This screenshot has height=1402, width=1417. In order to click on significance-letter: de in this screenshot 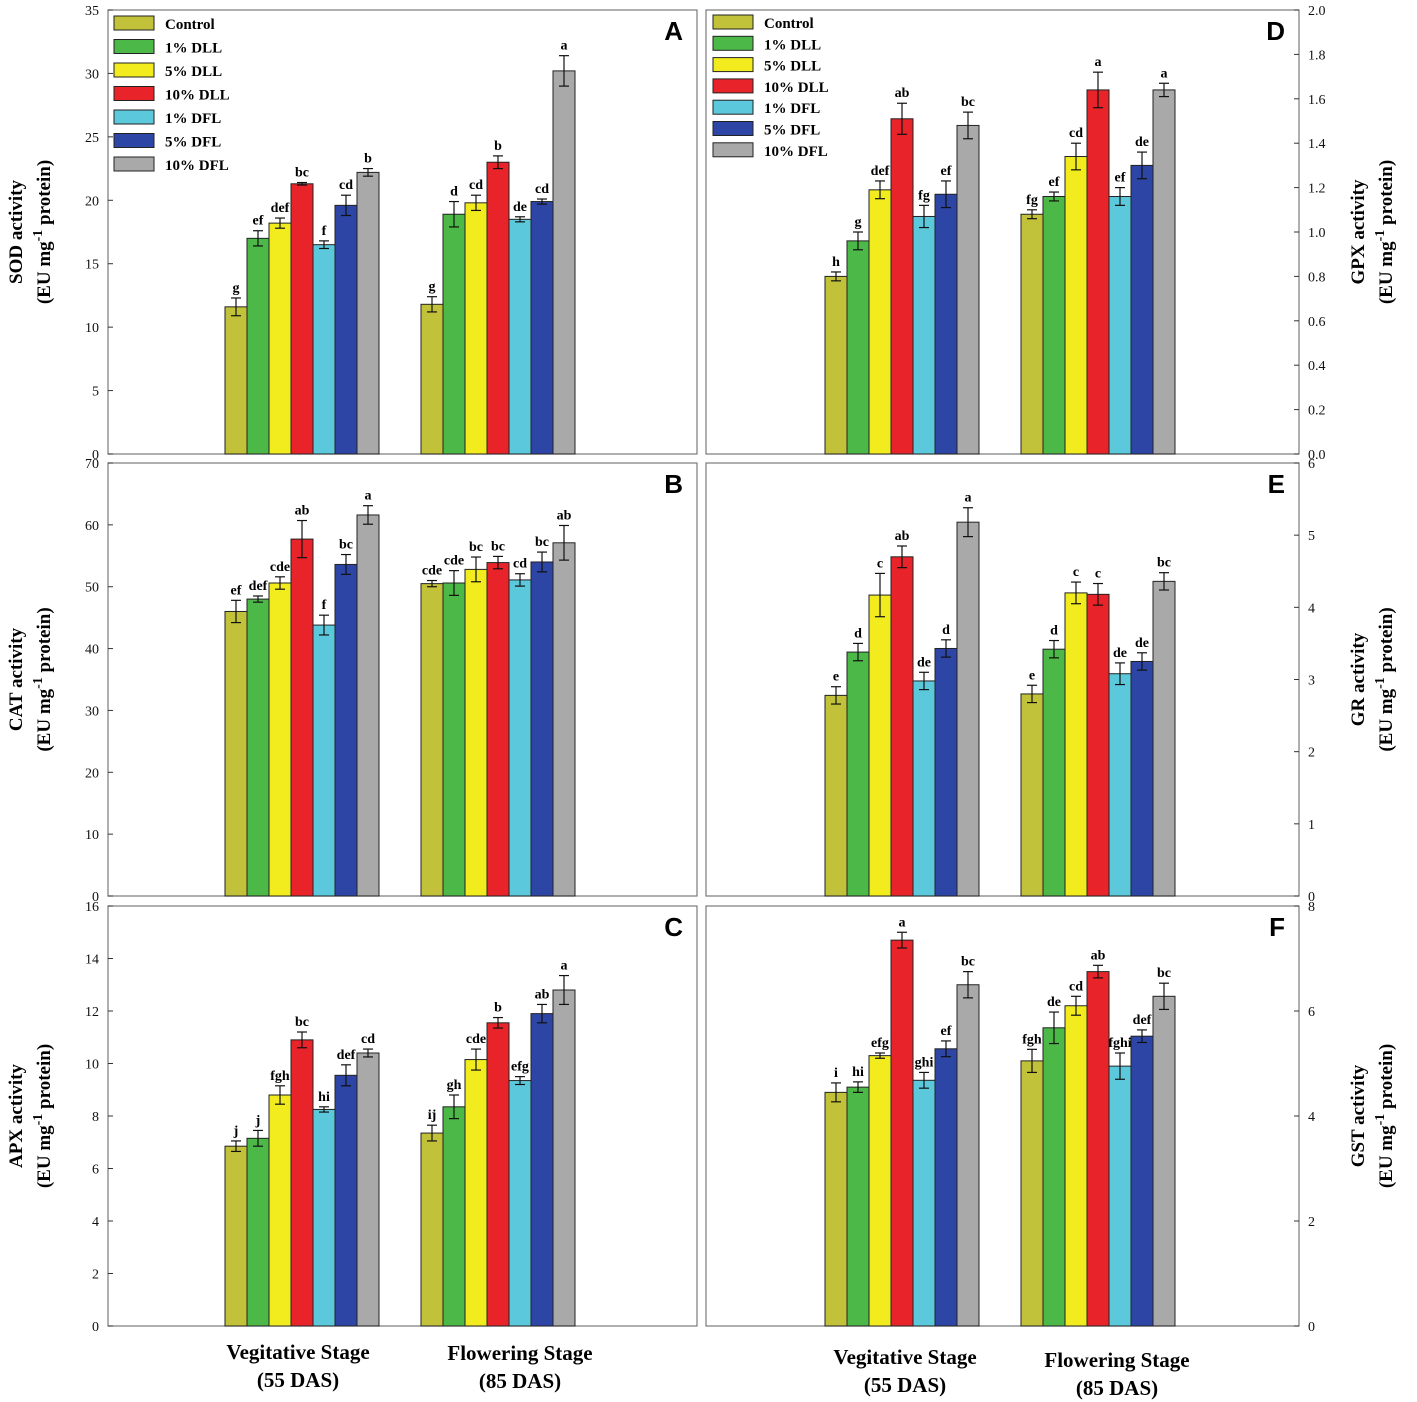, I will do `click(924, 662)`.